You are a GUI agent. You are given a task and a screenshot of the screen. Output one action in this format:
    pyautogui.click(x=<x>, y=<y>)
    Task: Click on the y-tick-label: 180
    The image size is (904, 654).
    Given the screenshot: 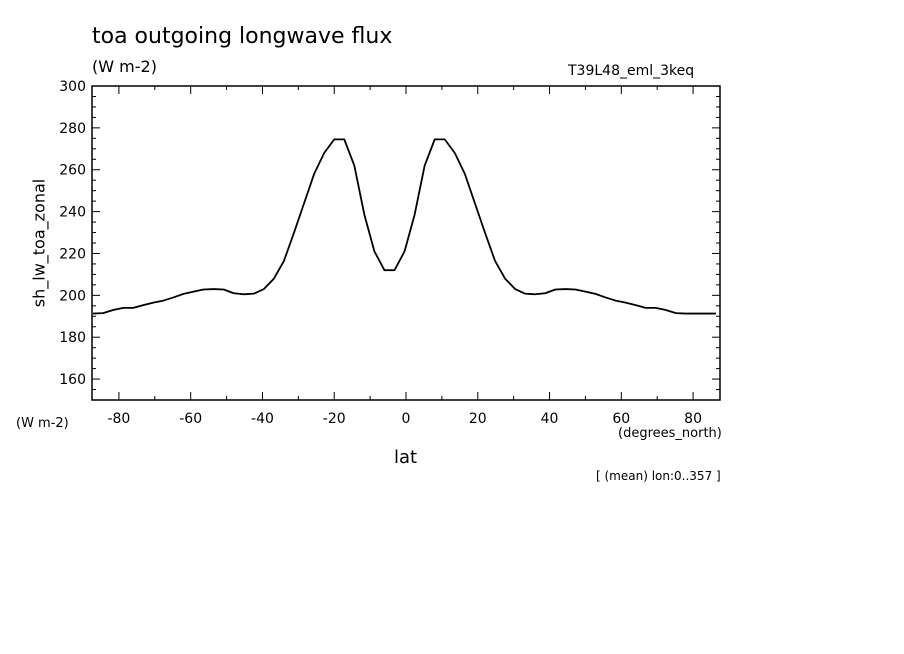 What is the action you would take?
    pyautogui.click(x=72, y=338)
    